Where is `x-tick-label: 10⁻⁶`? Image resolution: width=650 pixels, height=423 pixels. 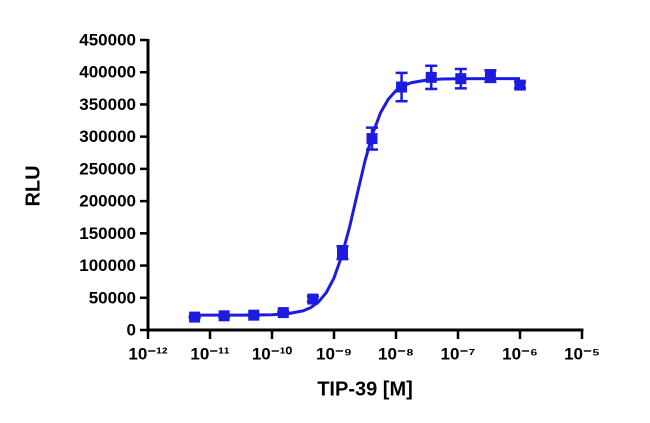 x-tick-label: 10⁻⁶ is located at coordinates (520, 353).